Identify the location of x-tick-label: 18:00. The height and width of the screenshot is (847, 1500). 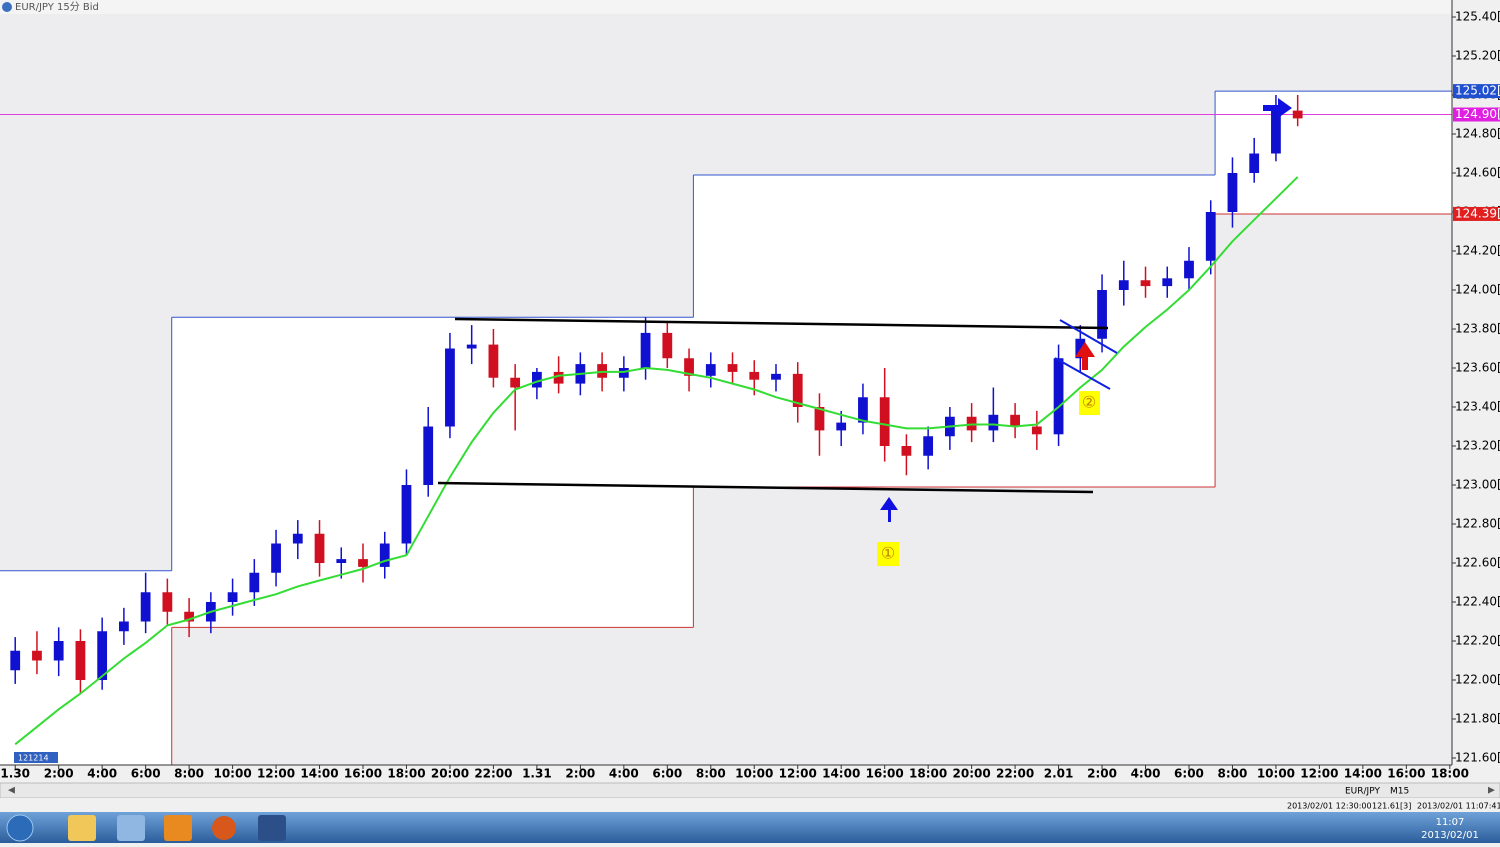
(928, 774).